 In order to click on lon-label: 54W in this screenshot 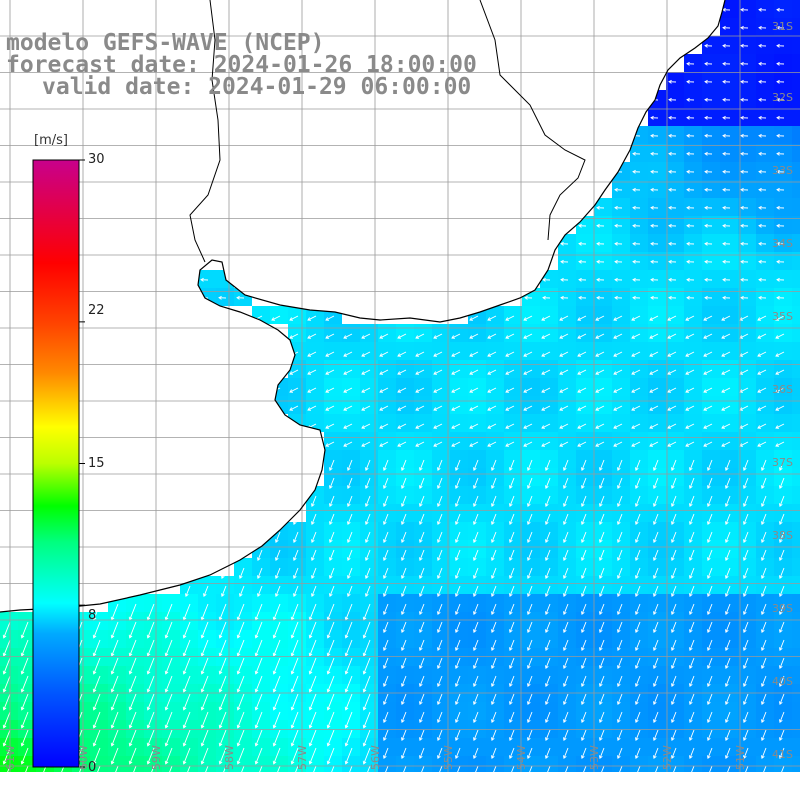, I will do `click(521, 757)`.